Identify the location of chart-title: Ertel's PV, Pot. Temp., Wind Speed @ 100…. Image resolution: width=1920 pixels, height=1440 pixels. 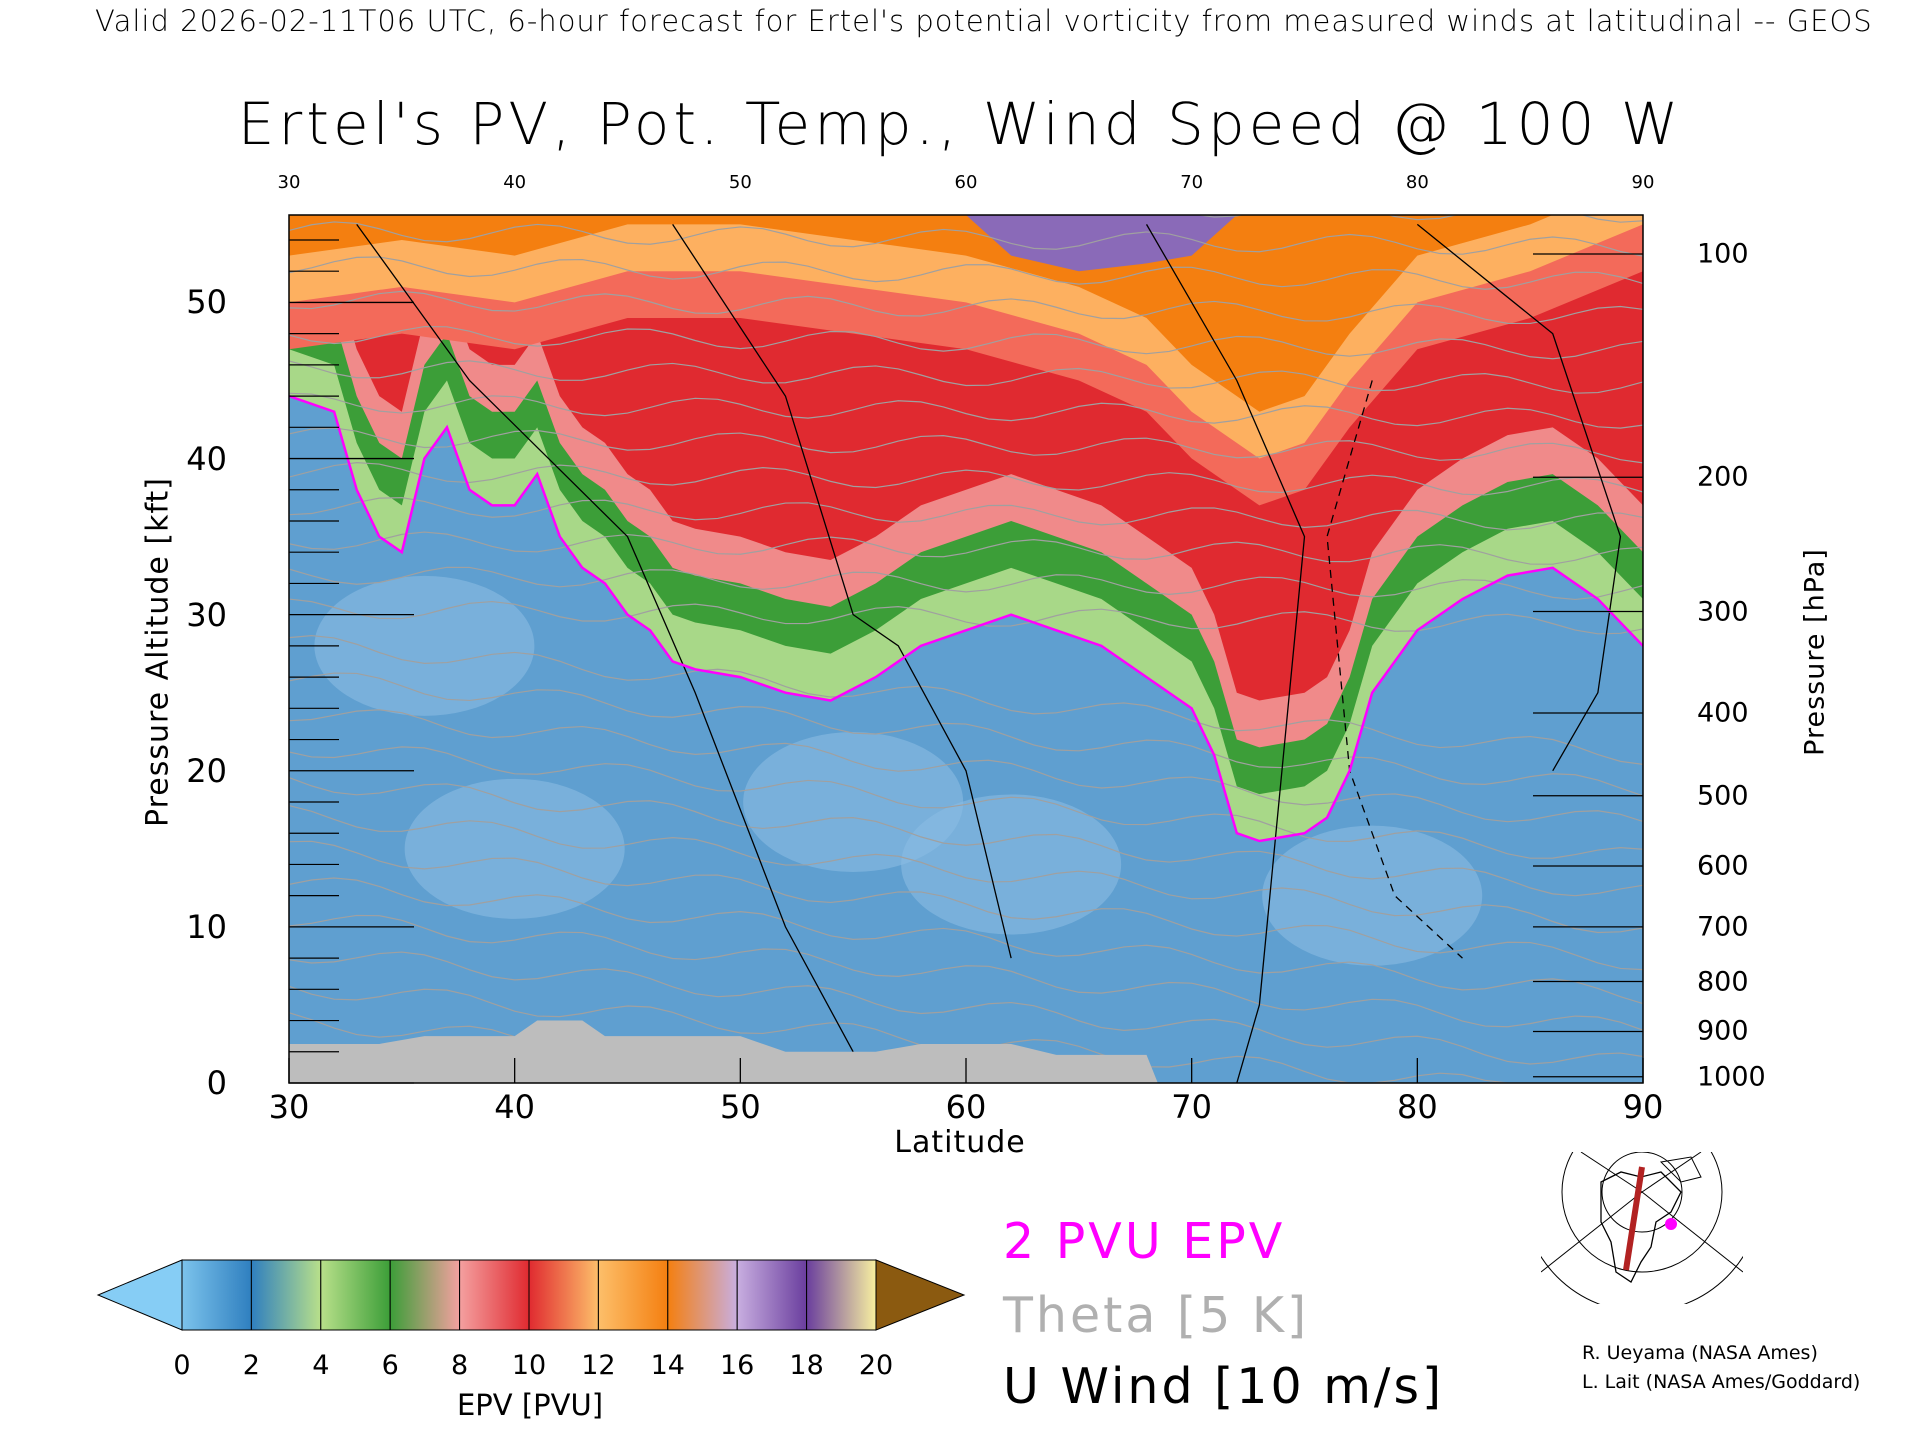
(960, 124).